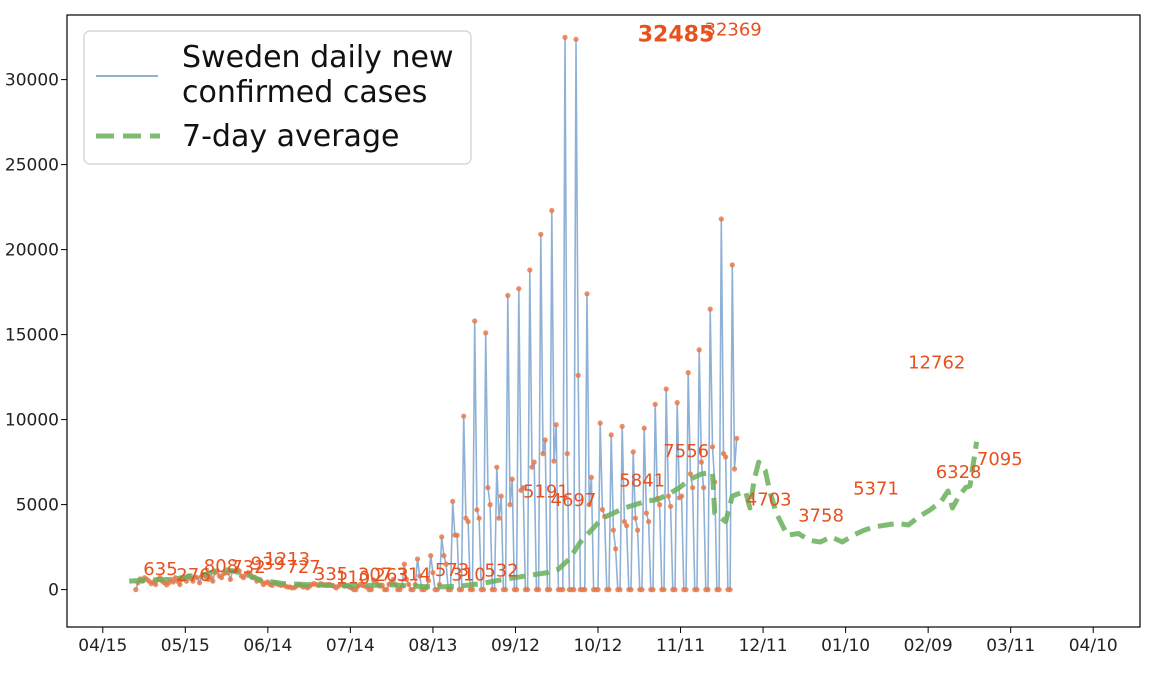 Image resolution: width=1170 pixels, height=676 pixels. What do you see at coordinates (642, 480) in the screenshot?
I see `point-annotation: 5841` at bounding box center [642, 480].